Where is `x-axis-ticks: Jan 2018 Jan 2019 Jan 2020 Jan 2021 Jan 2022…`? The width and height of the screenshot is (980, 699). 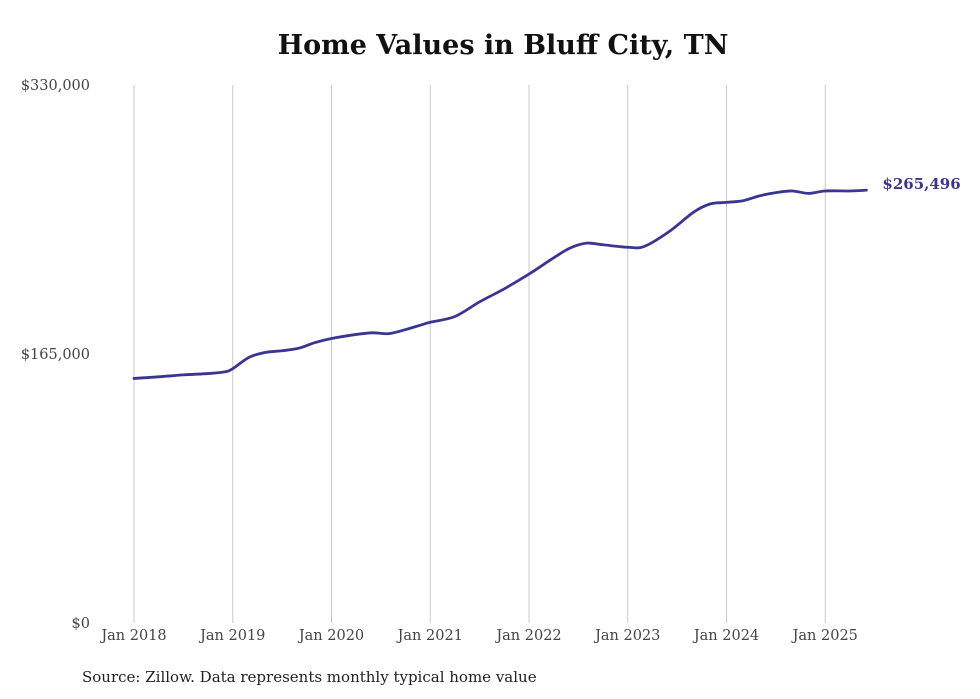 x-axis-ticks: Jan 2018 Jan 2019 Jan 2020 Jan 2021 Jan 2022… is located at coordinates (478, 636).